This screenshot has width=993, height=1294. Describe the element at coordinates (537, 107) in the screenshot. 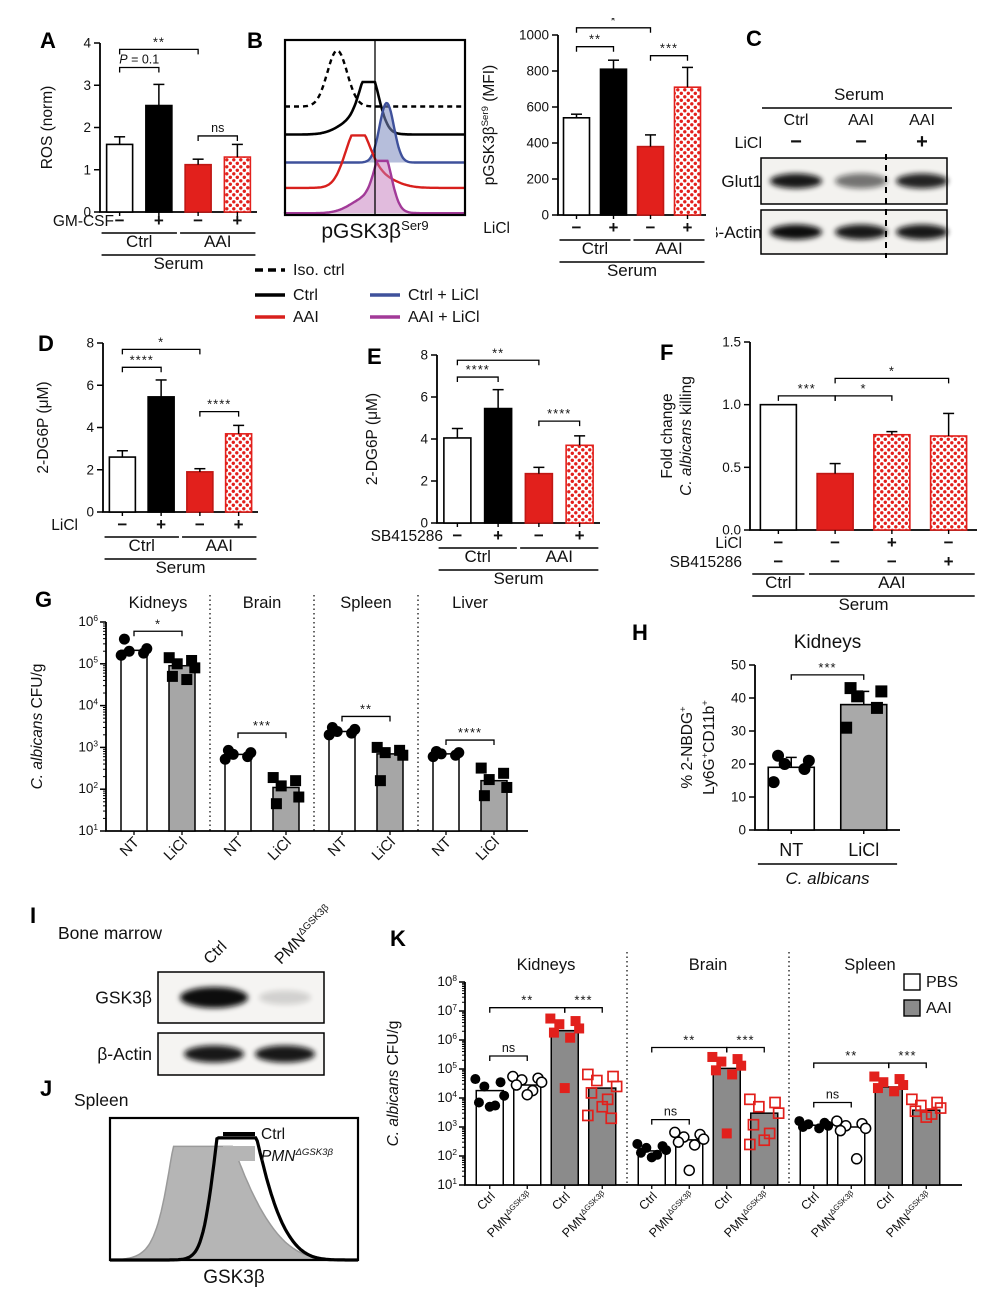

I see `svg-text: 600` at that location.